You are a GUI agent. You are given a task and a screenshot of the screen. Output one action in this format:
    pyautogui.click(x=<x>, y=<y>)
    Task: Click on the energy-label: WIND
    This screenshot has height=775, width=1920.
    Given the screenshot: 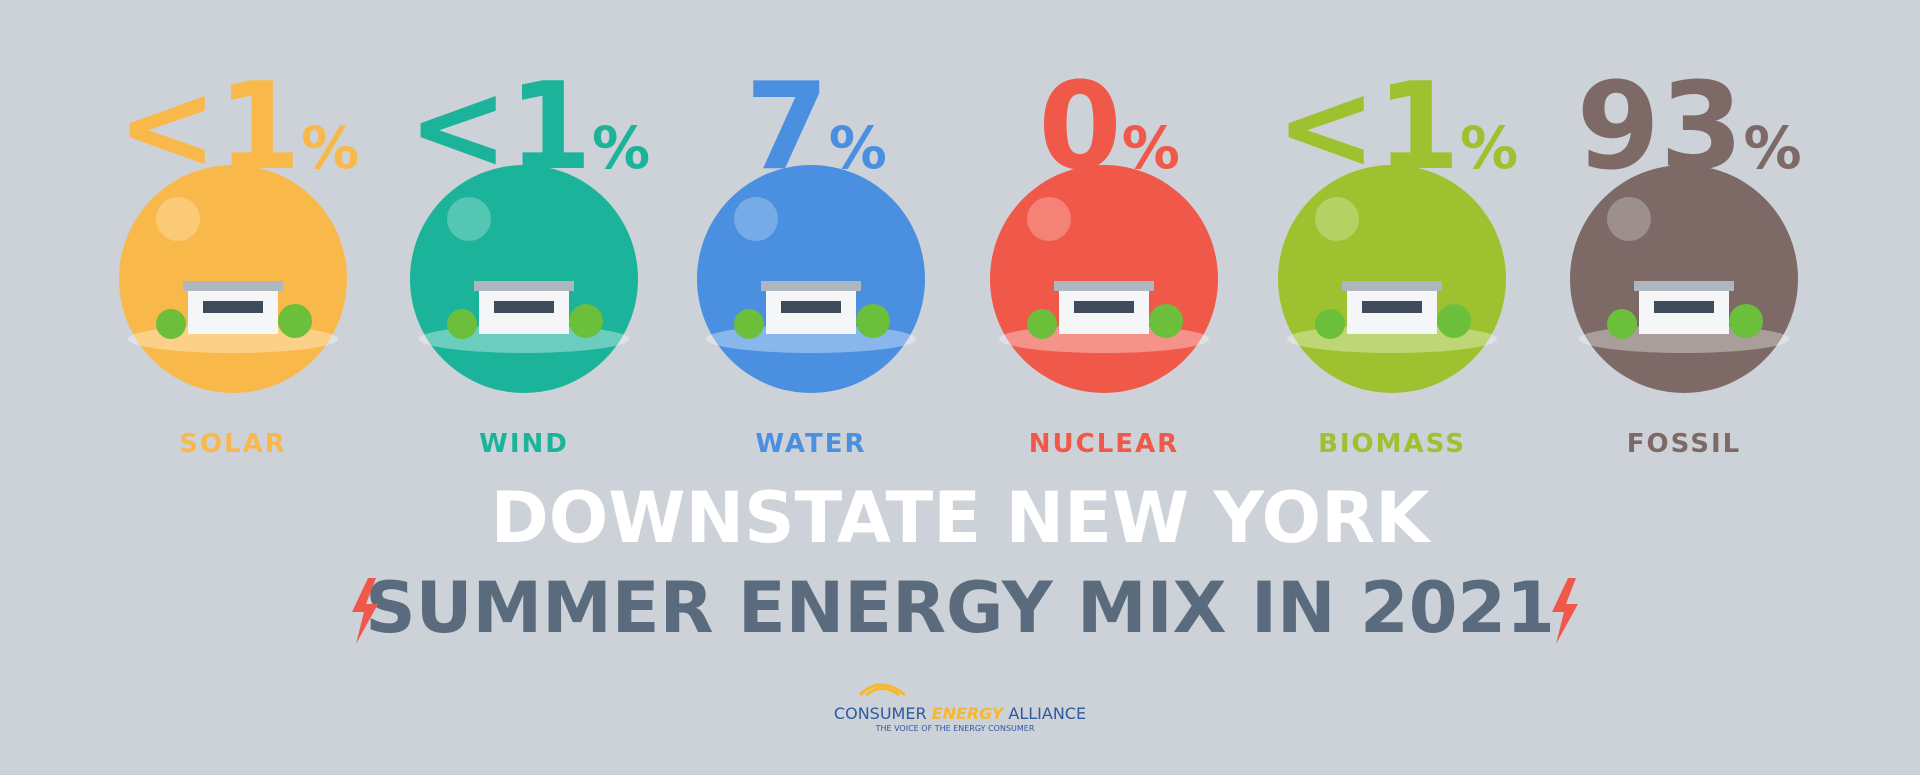 What is the action you would take?
    pyautogui.click(x=524, y=444)
    